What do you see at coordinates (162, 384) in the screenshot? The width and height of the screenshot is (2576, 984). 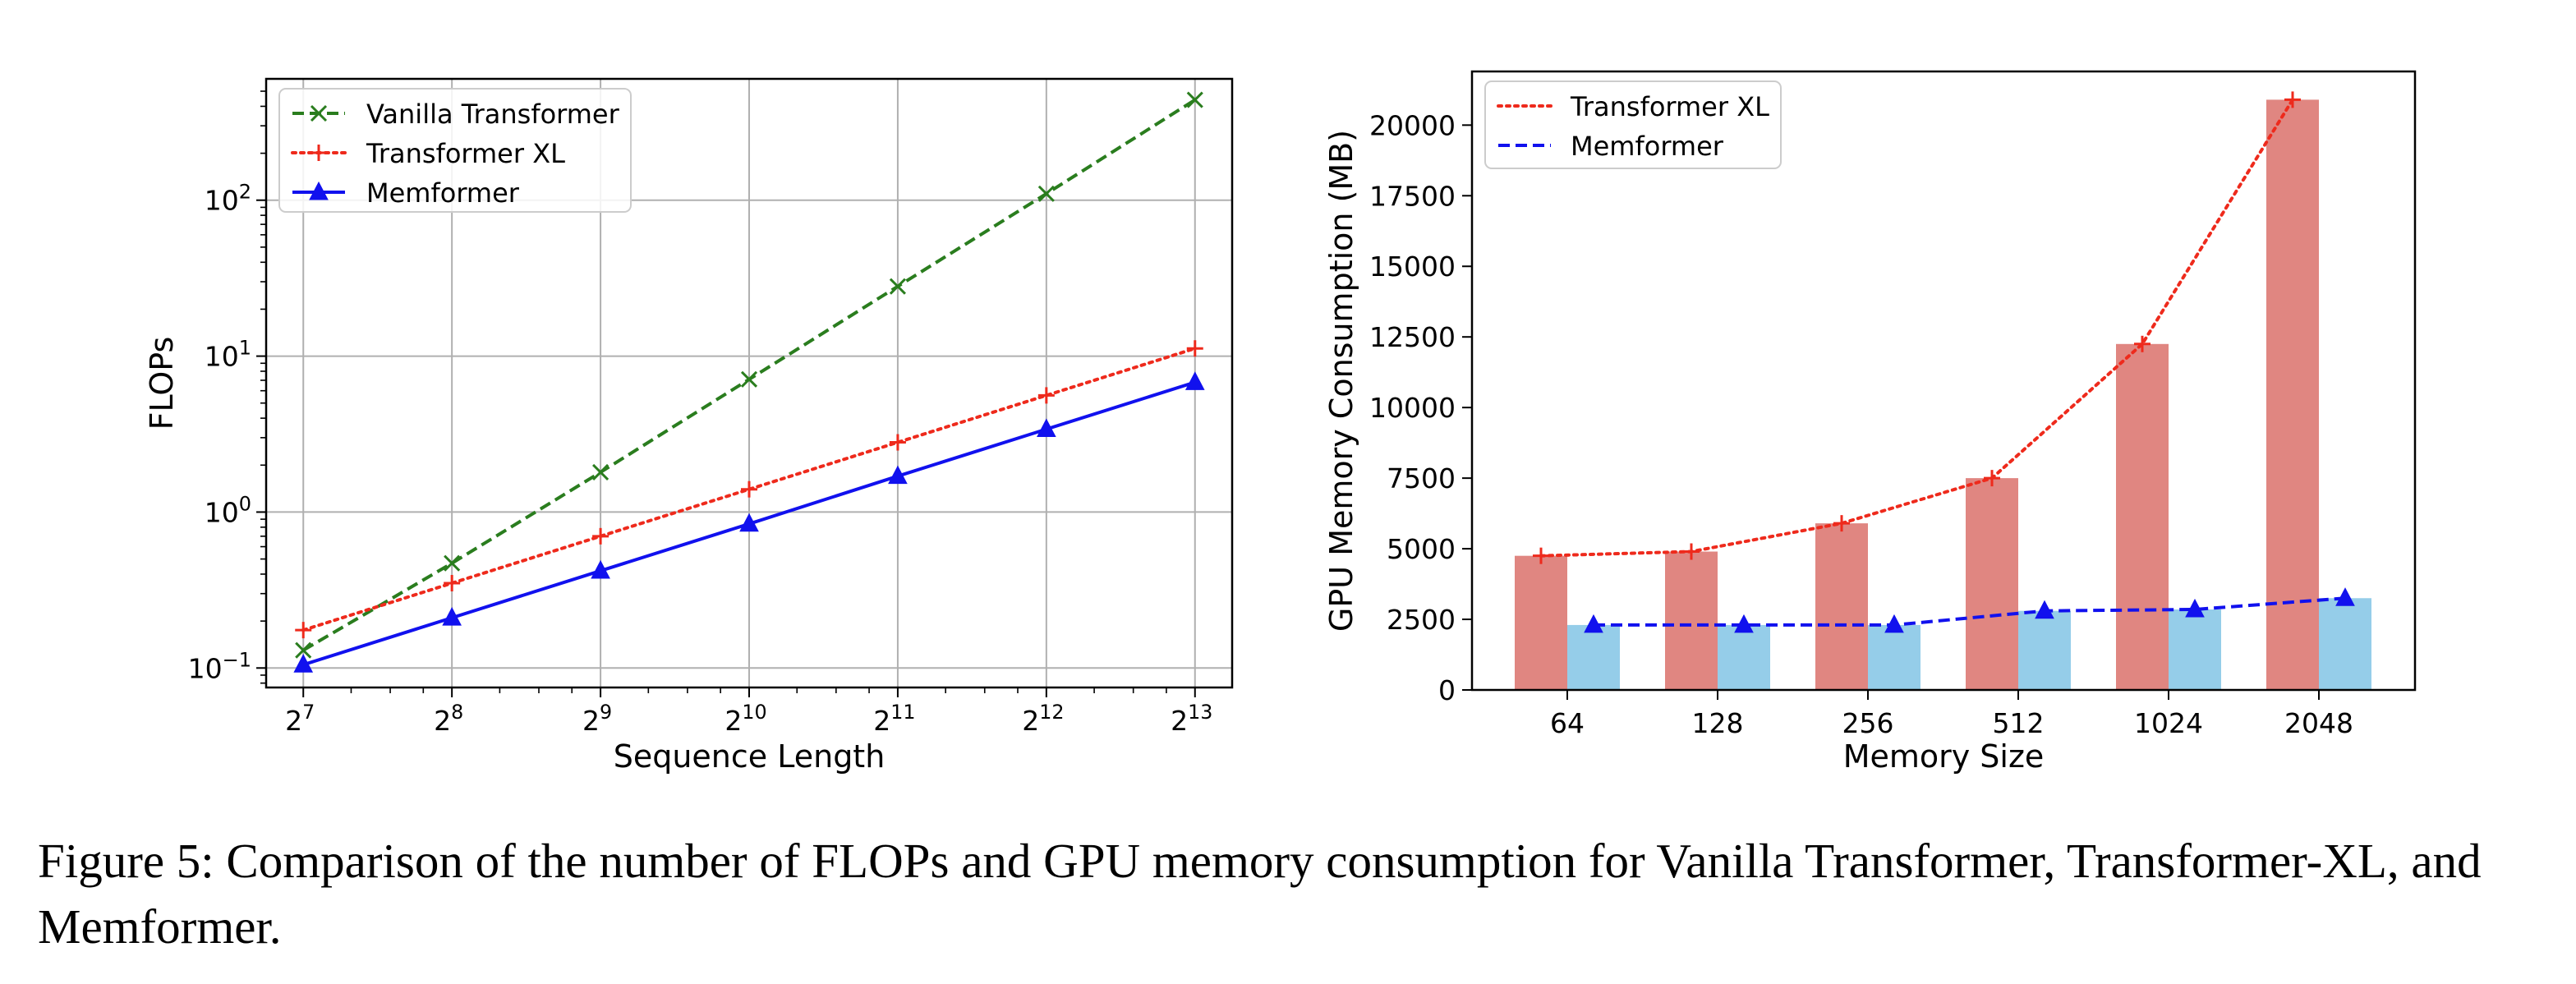 I see `y-axis-label: FLOPs` at bounding box center [162, 384].